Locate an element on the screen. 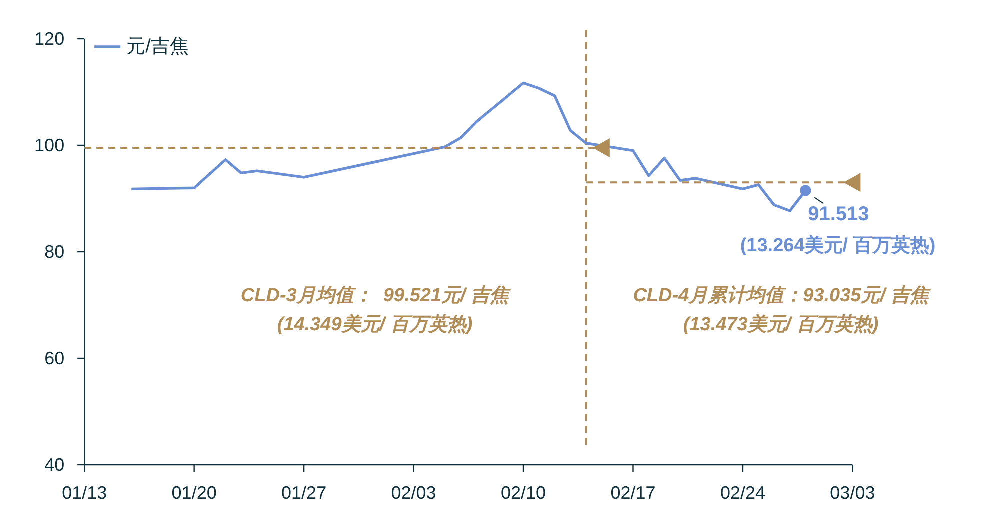 The width and height of the screenshot is (984, 525). x-tick-label: 03/03 is located at coordinates (853, 493).